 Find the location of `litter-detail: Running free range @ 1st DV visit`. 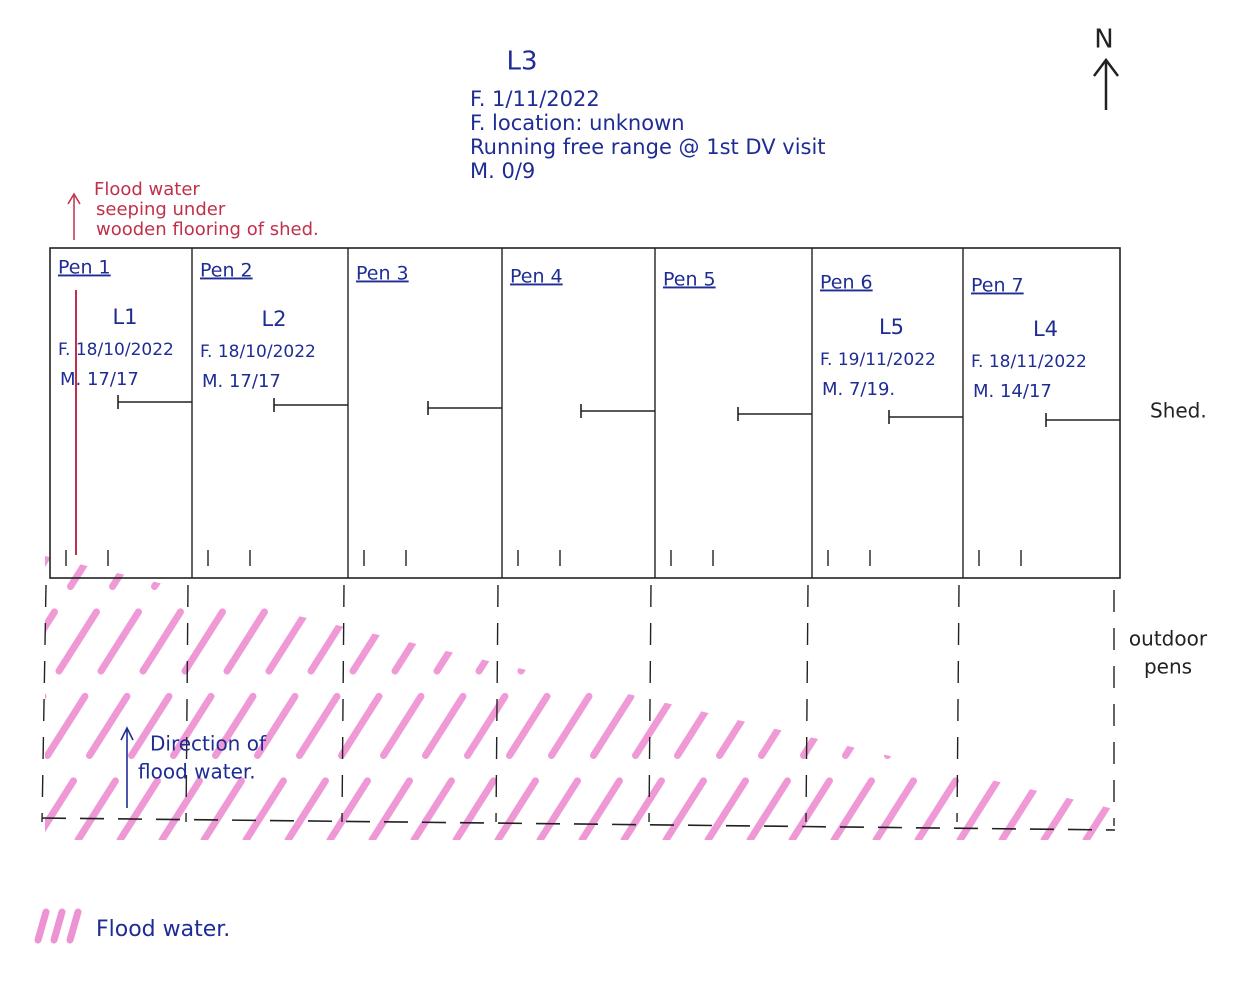

litter-detail: Running free range @ 1st DV visit is located at coordinates (648, 147).